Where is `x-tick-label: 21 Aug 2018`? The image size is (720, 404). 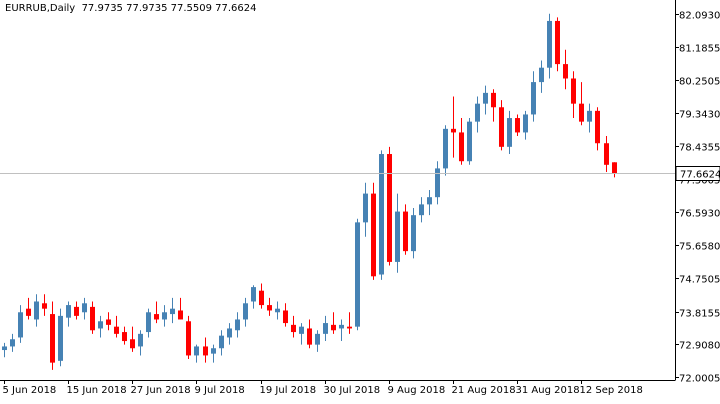
x-tick-label: 21 Aug 2018 is located at coordinates (484, 390).